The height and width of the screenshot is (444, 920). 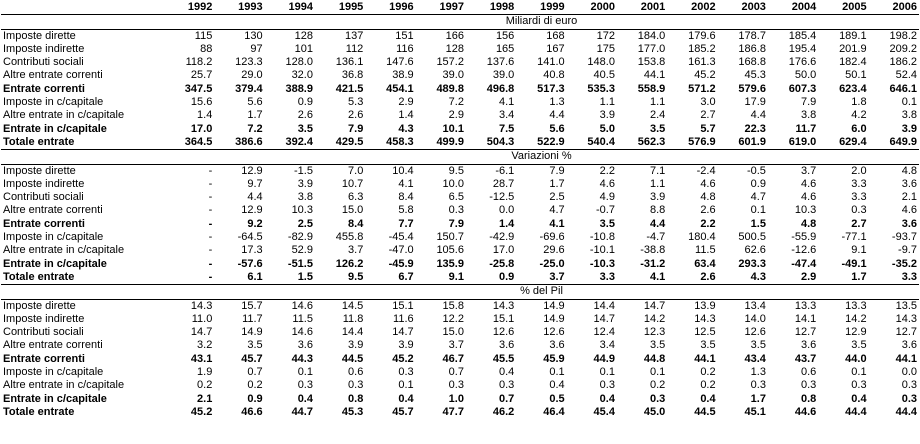 I want to click on value-cell: 499.9, so click(x=450, y=141).